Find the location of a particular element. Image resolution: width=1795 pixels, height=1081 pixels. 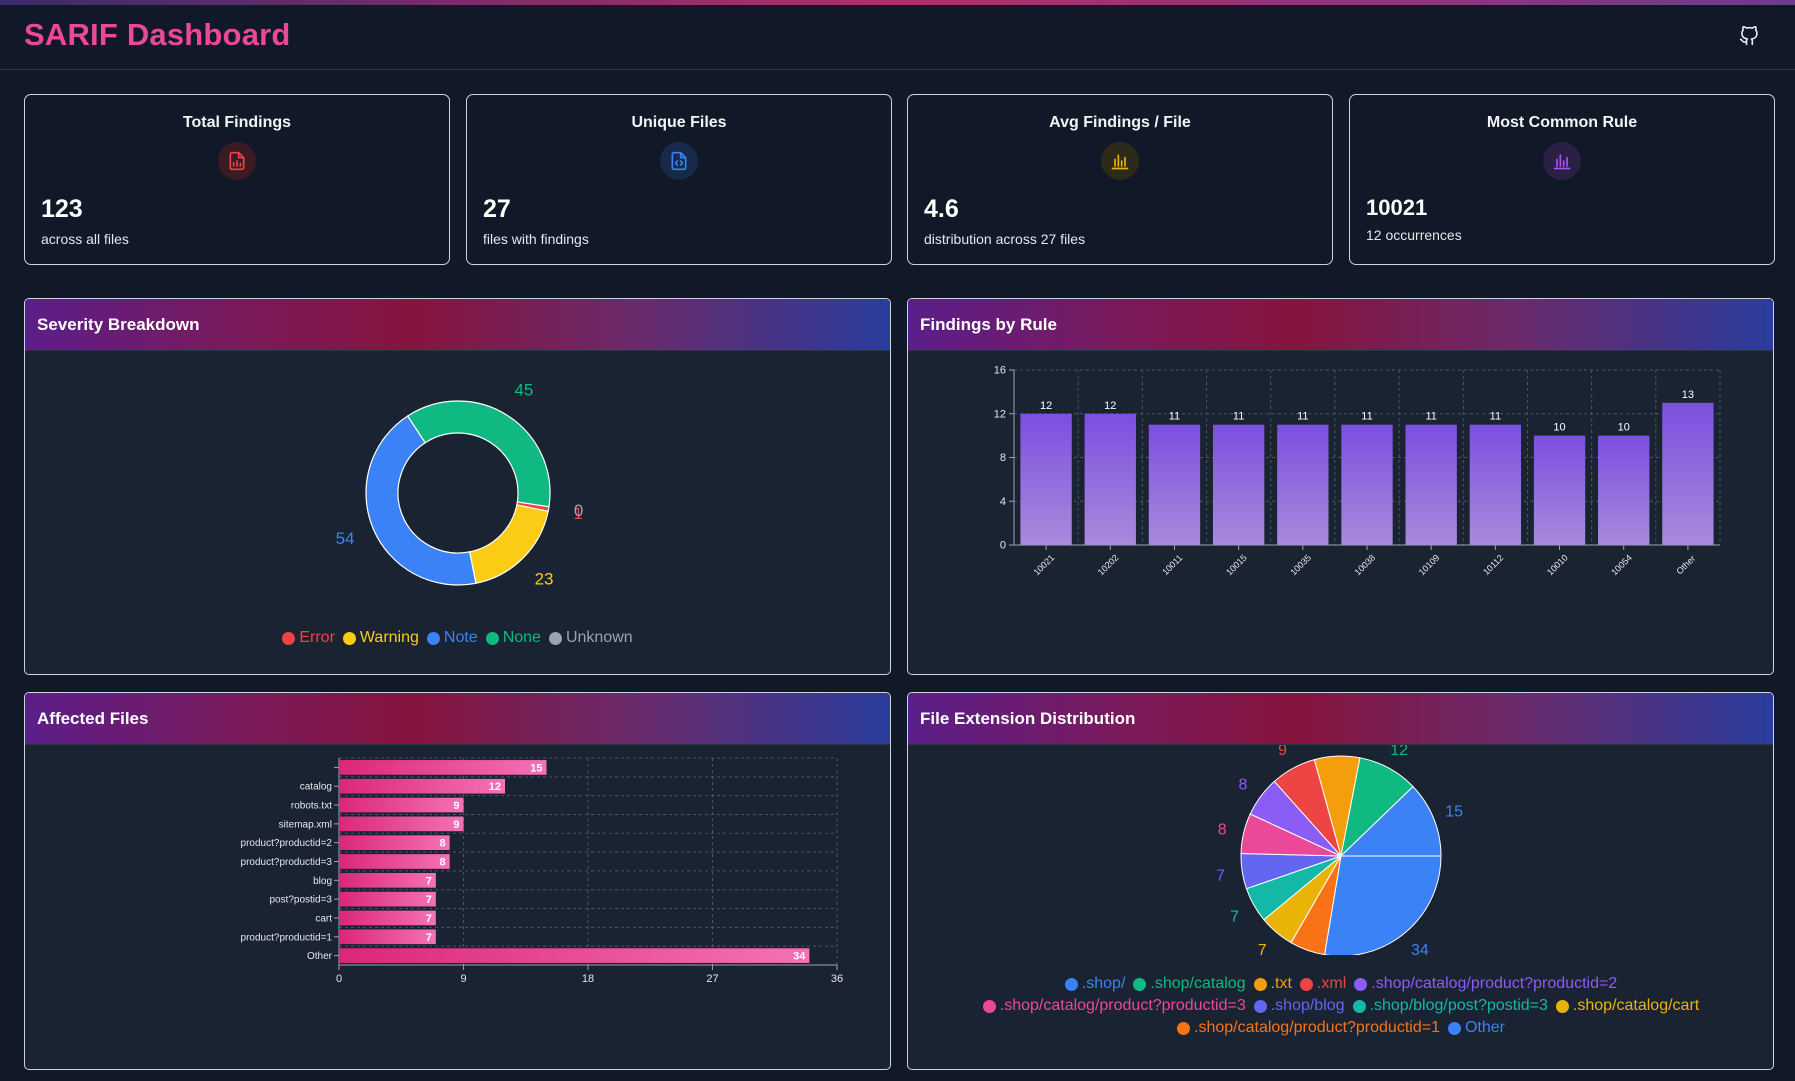

donut-value-label: 23 is located at coordinates (544, 578).